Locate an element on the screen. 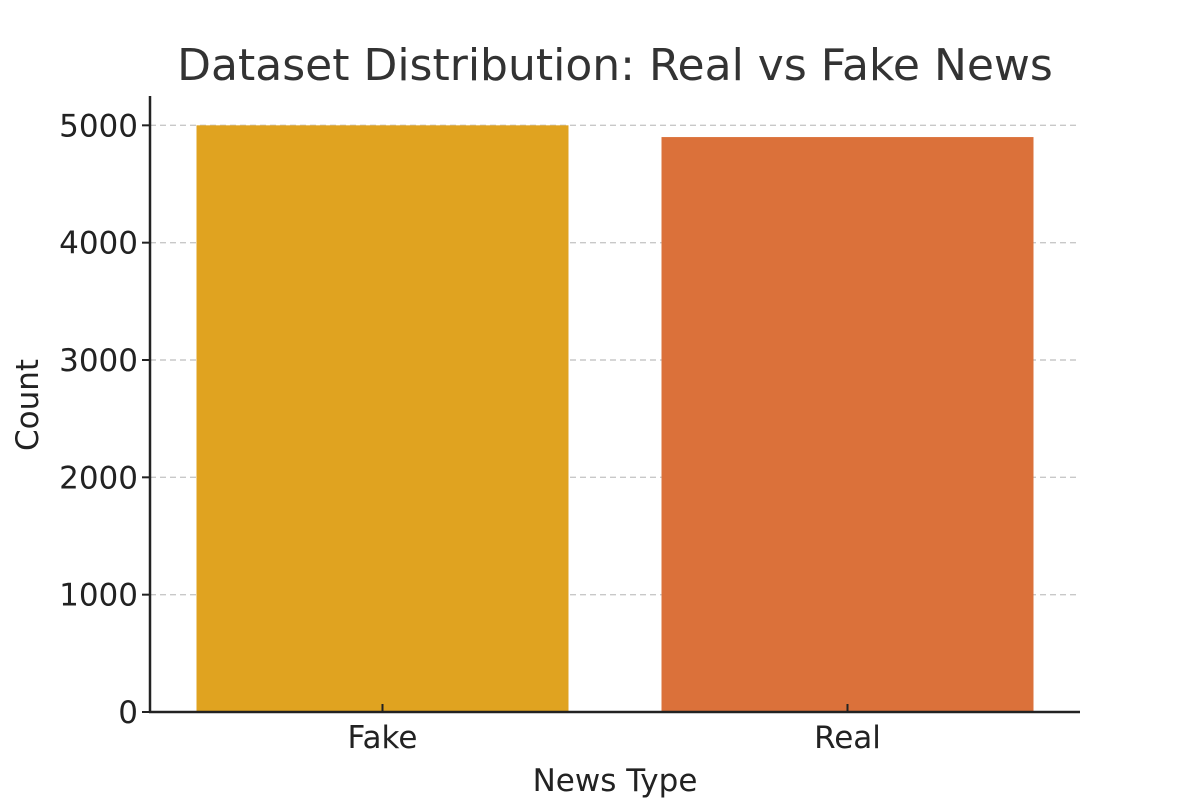 This screenshot has height=800, width=1200. x-axis-ticks: Fake Real is located at coordinates (614, 730).